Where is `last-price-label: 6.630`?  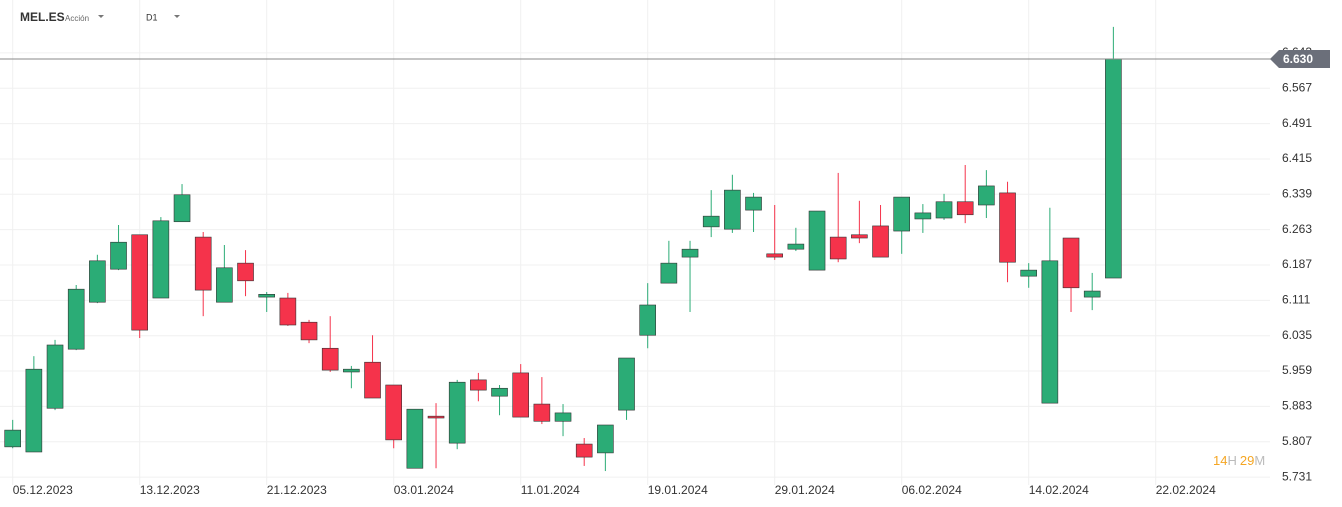
last-price-label: 6.630 is located at coordinates (1298, 59).